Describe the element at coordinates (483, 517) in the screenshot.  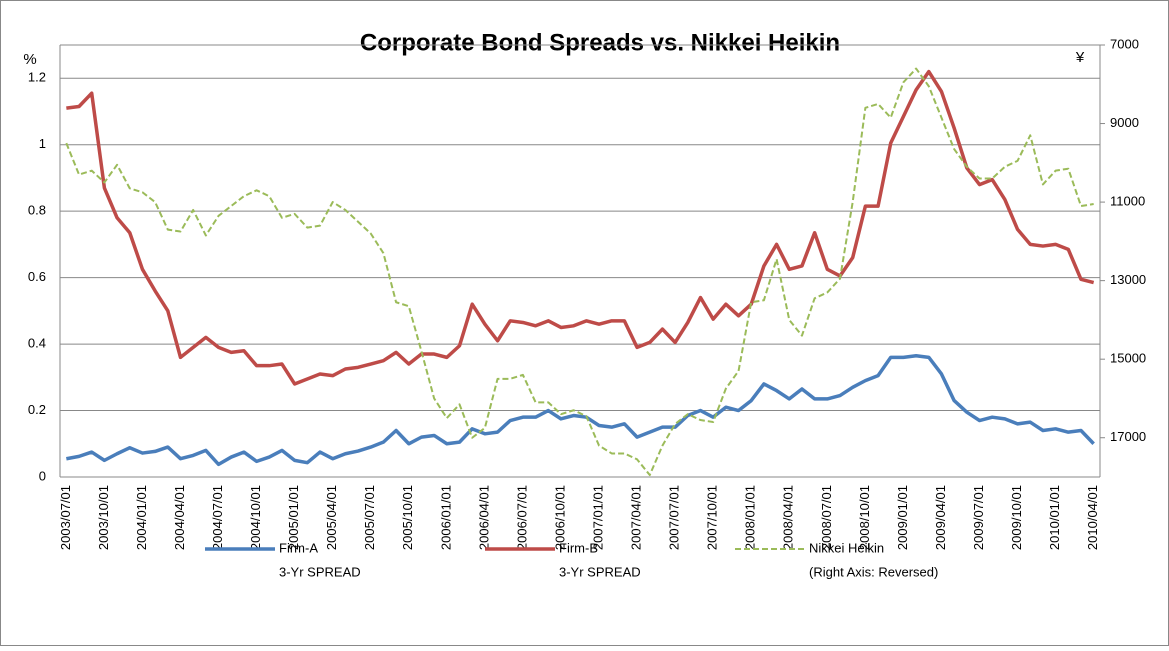
I see `x-tick-label: 2006/04/01` at that location.